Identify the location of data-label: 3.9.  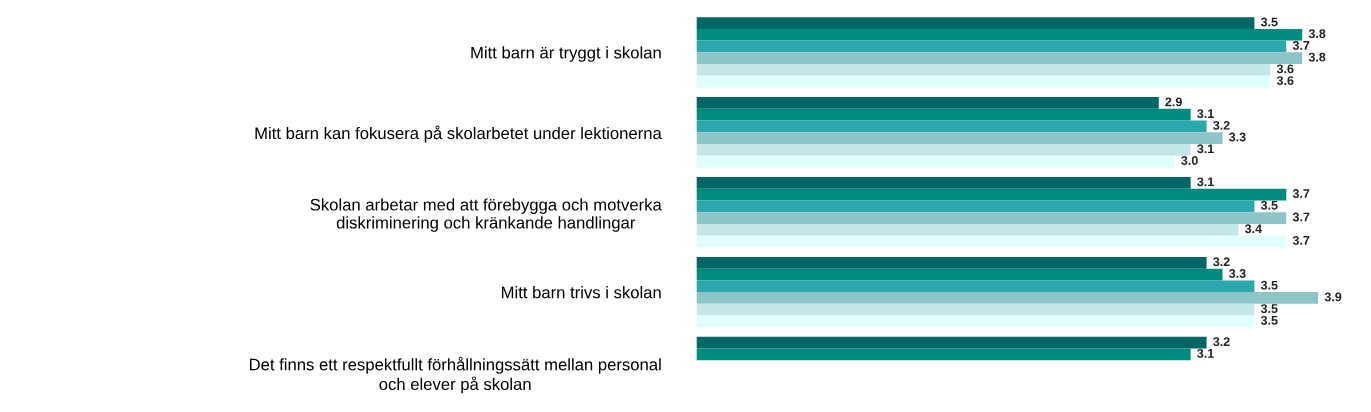
(1333, 297).